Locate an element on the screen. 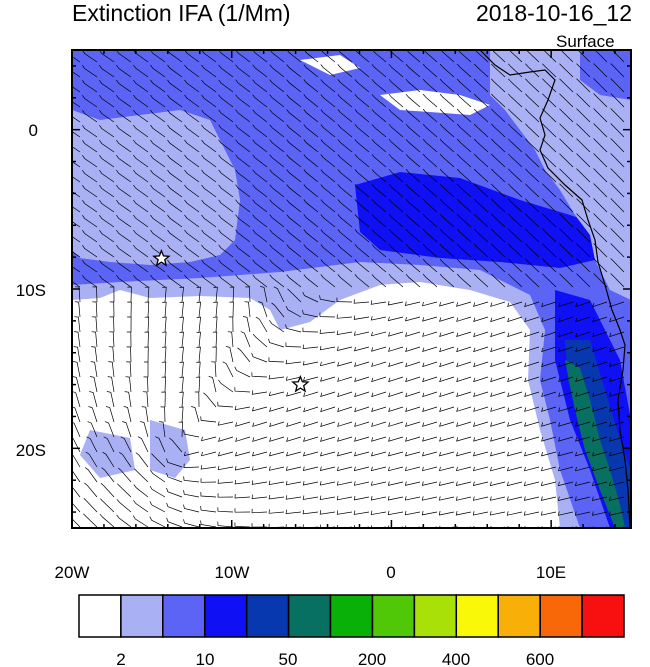 This screenshot has width=650, height=667. field-light-patch2 is located at coordinates (107, 454).